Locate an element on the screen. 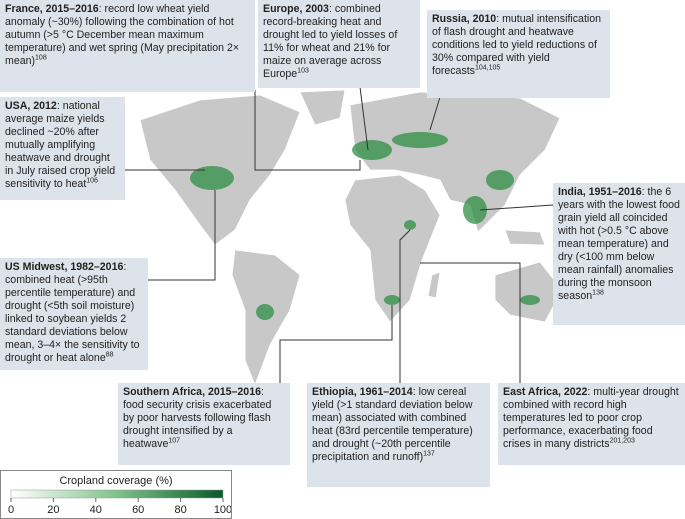 The image size is (685, 519). tick-label: 0 is located at coordinates (11, 510).